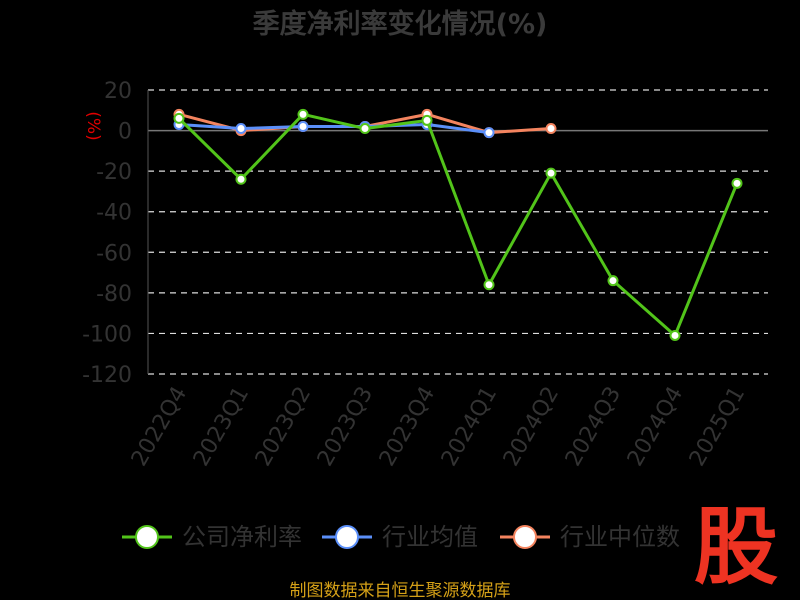 The height and width of the screenshot is (600, 800). I want to click on y-axis-ticks: 20 0 -20 -40 -60 -80 -100 -120, so click(107, 233).